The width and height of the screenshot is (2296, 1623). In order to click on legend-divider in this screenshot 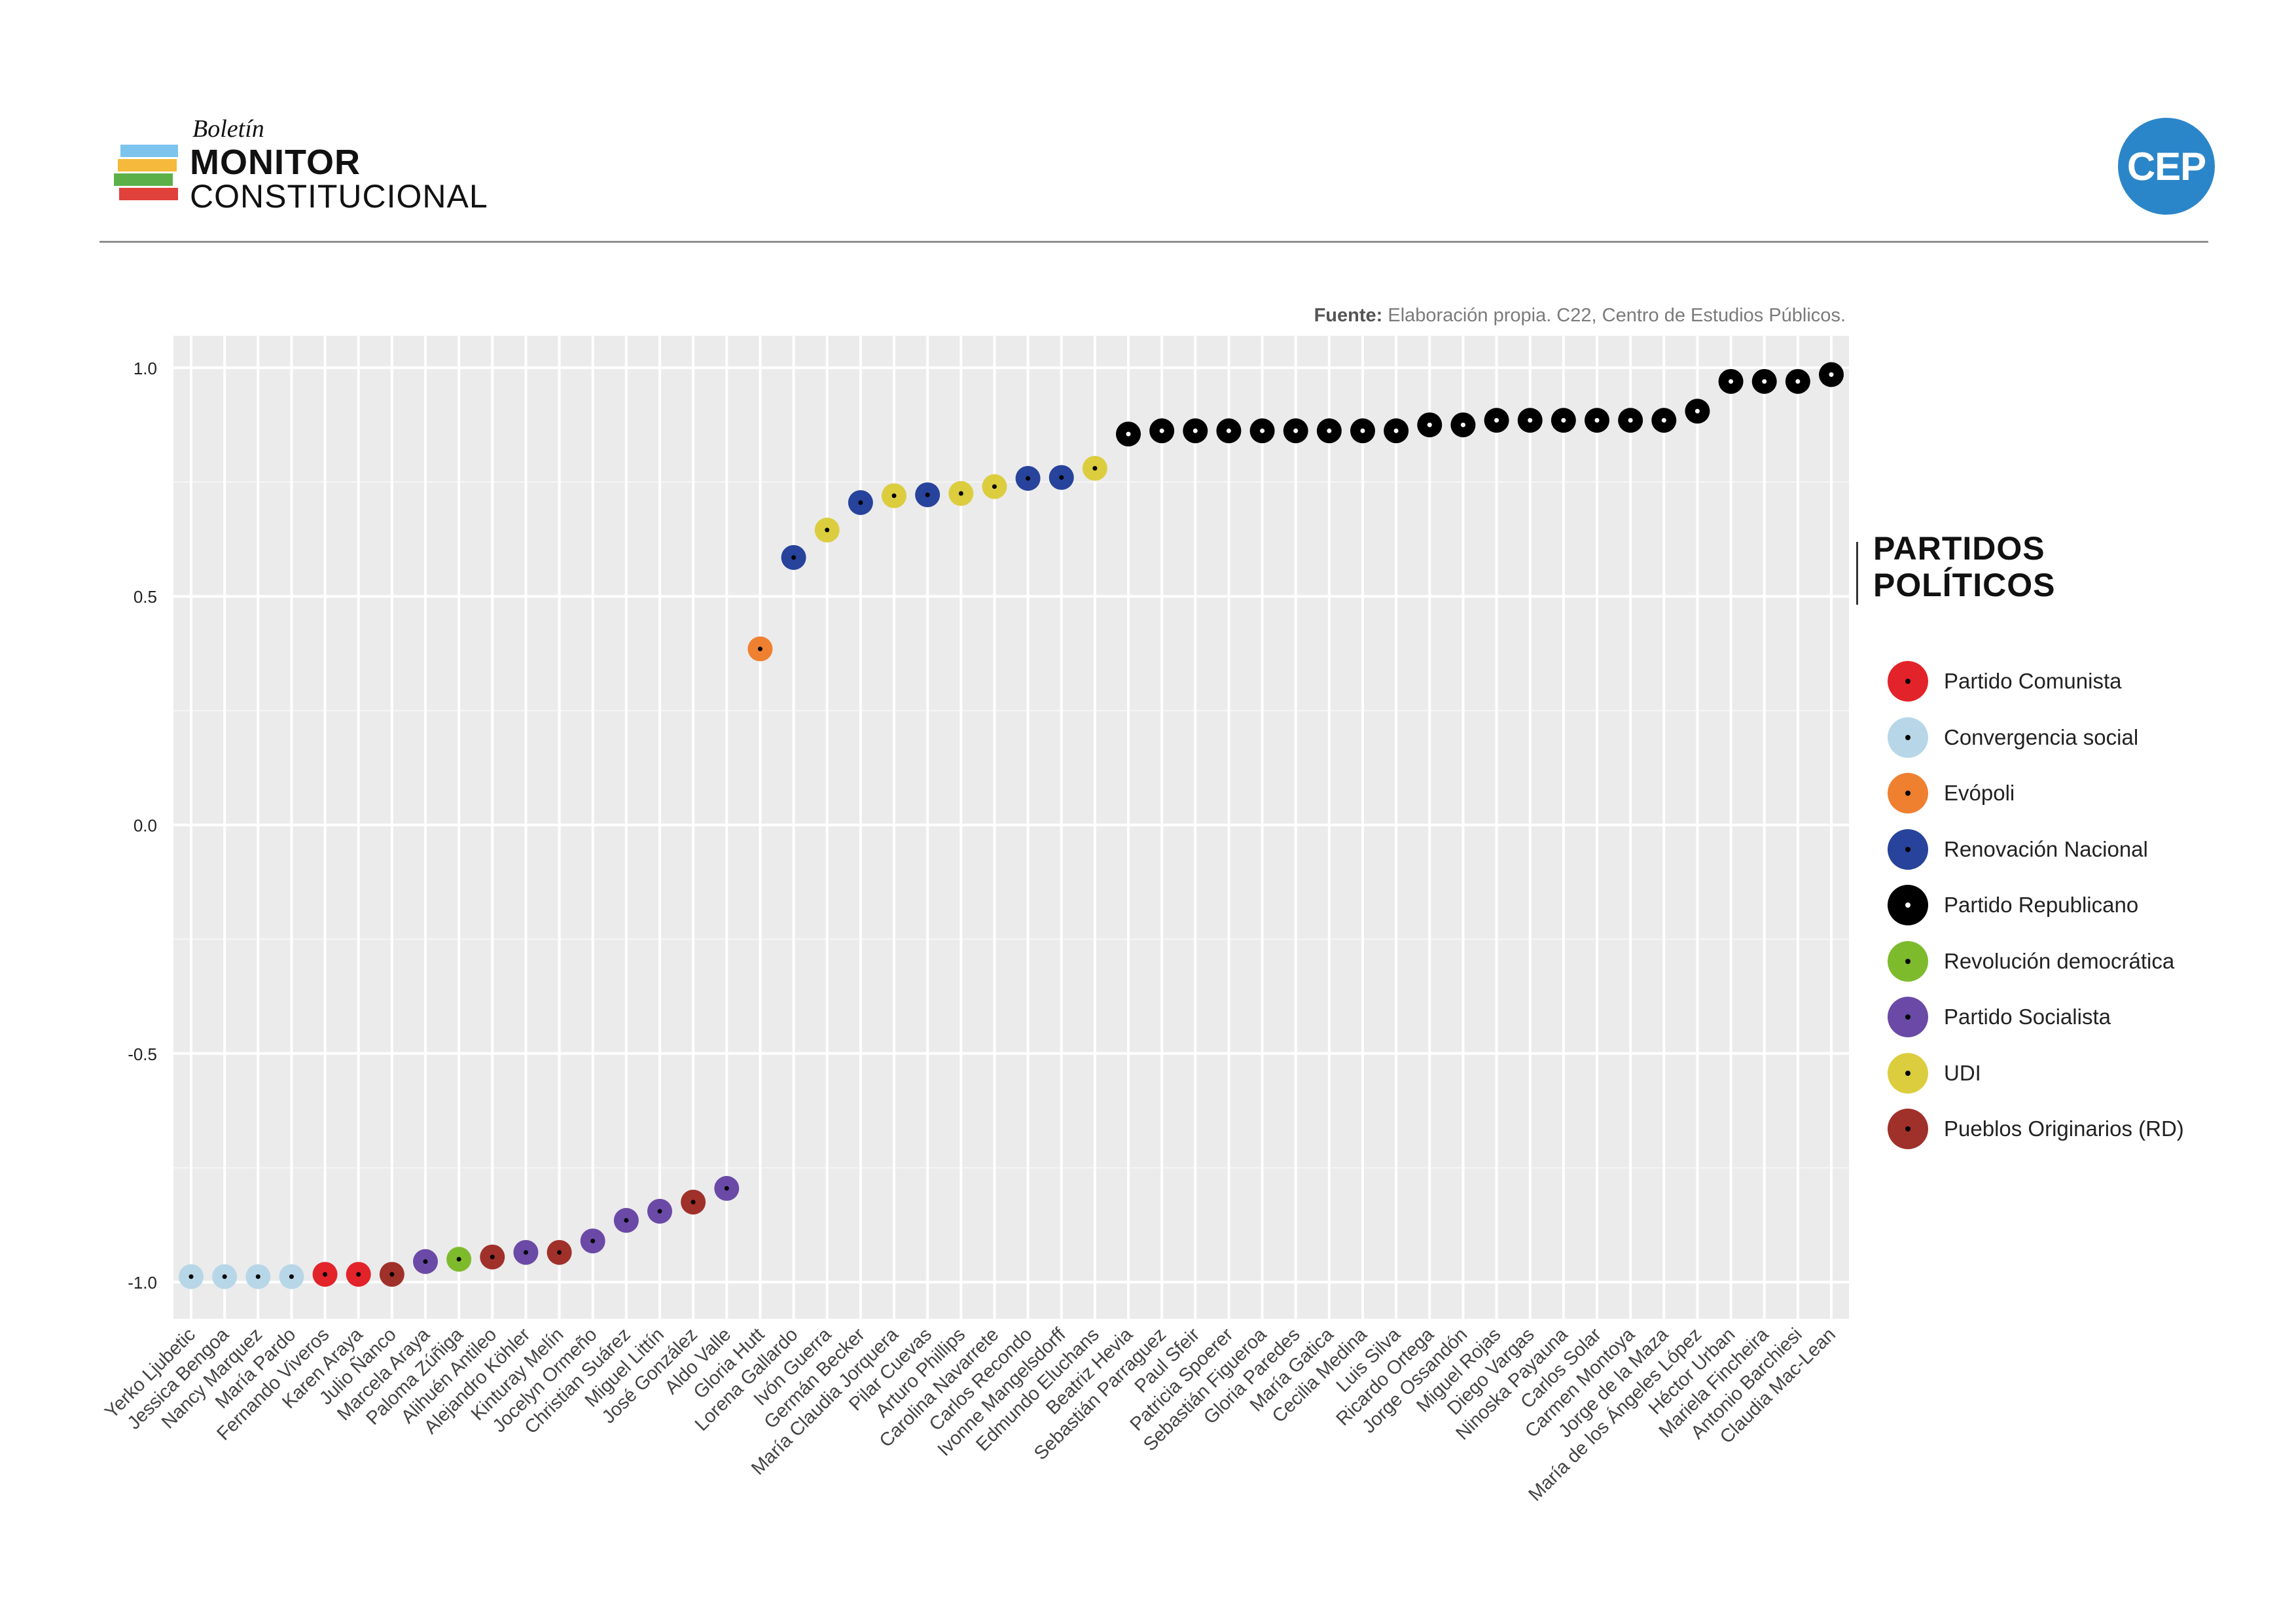, I will do `click(1857, 573)`.